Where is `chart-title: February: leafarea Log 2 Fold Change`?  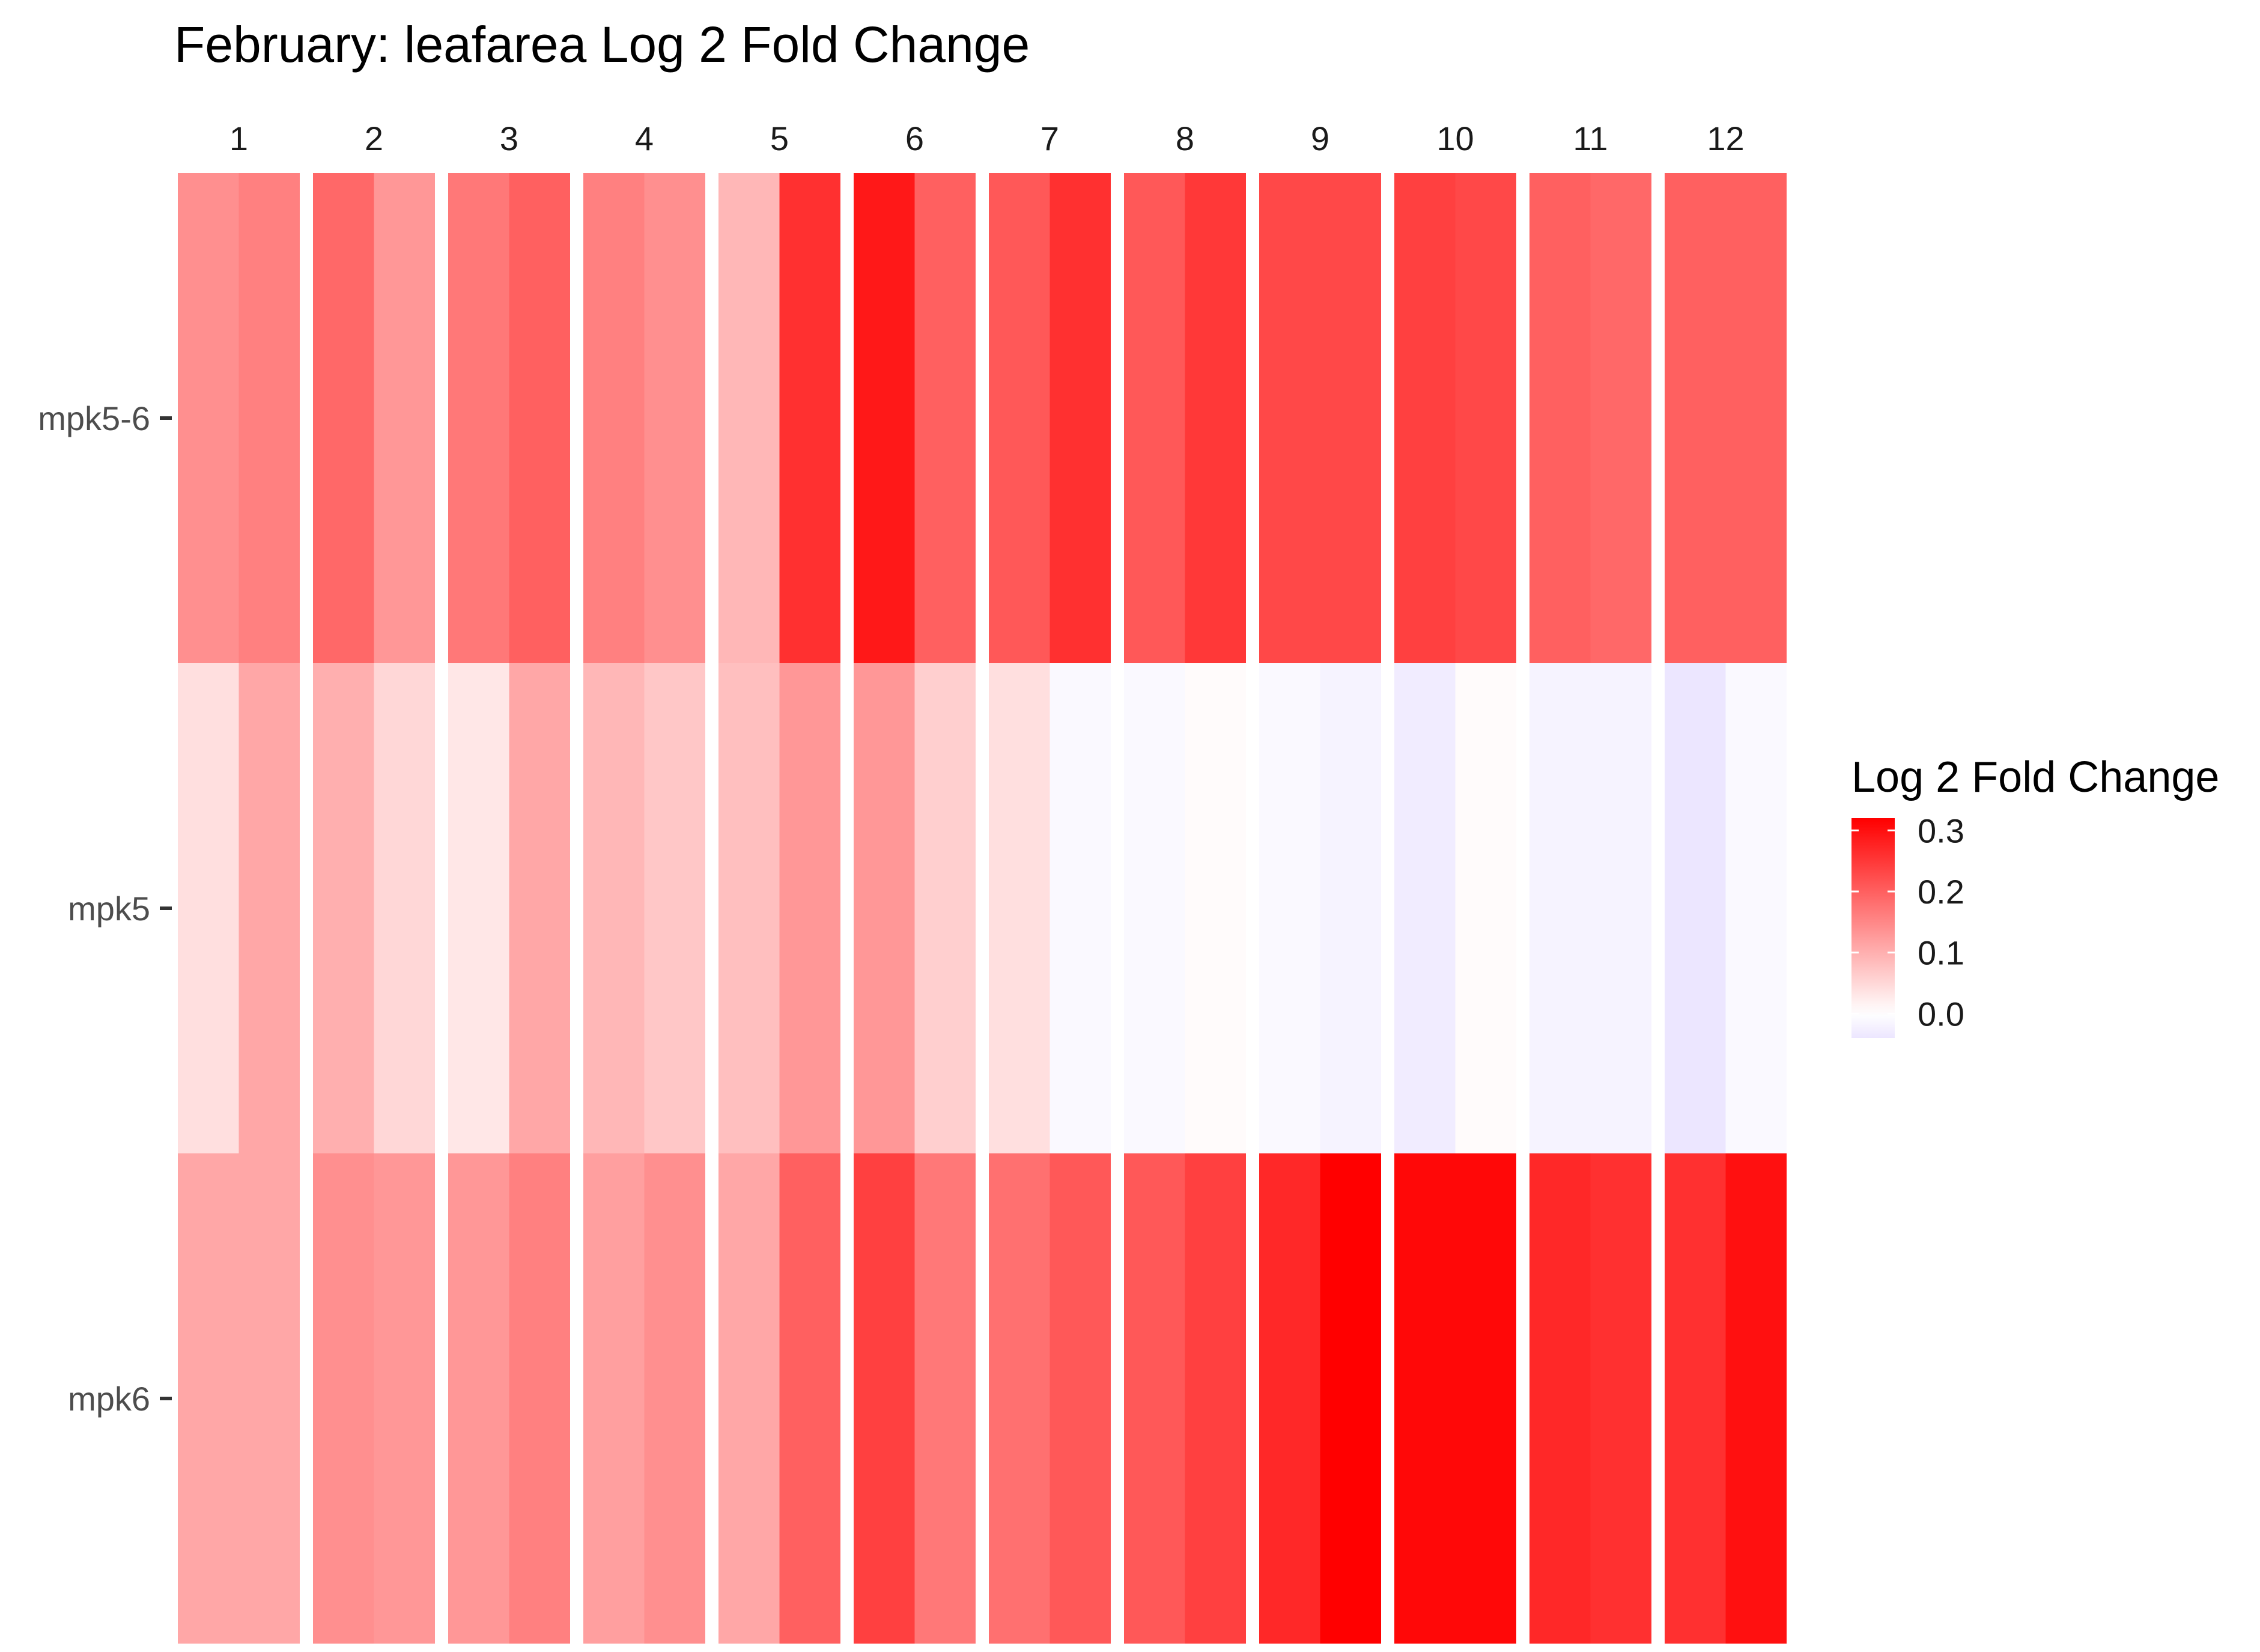 chart-title: February: leafarea Log 2 Fold Change is located at coordinates (602, 44).